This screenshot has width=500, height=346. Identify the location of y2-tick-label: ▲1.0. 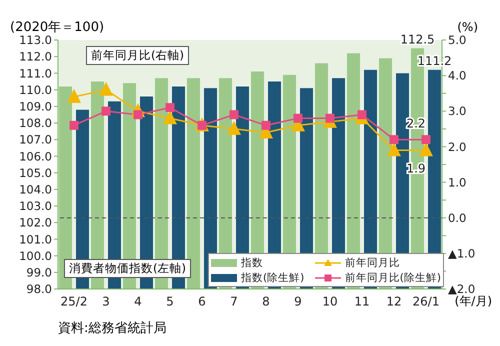
(462, 253).